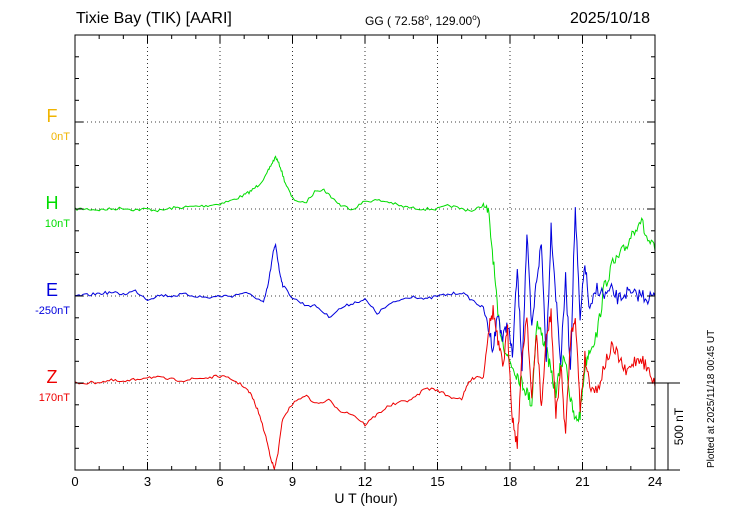 This screenshot has width=730, height=520. What do you see at coordinates (52, 203) in the screenshot?
I see `series-name-H: H` at bounding box center [52, 203].